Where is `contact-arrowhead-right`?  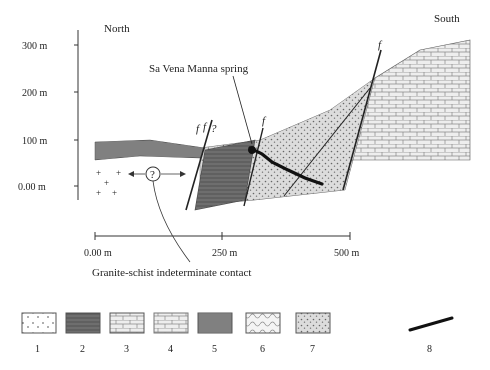
contact-arrowhead-right is located at coordinates (183, 174).